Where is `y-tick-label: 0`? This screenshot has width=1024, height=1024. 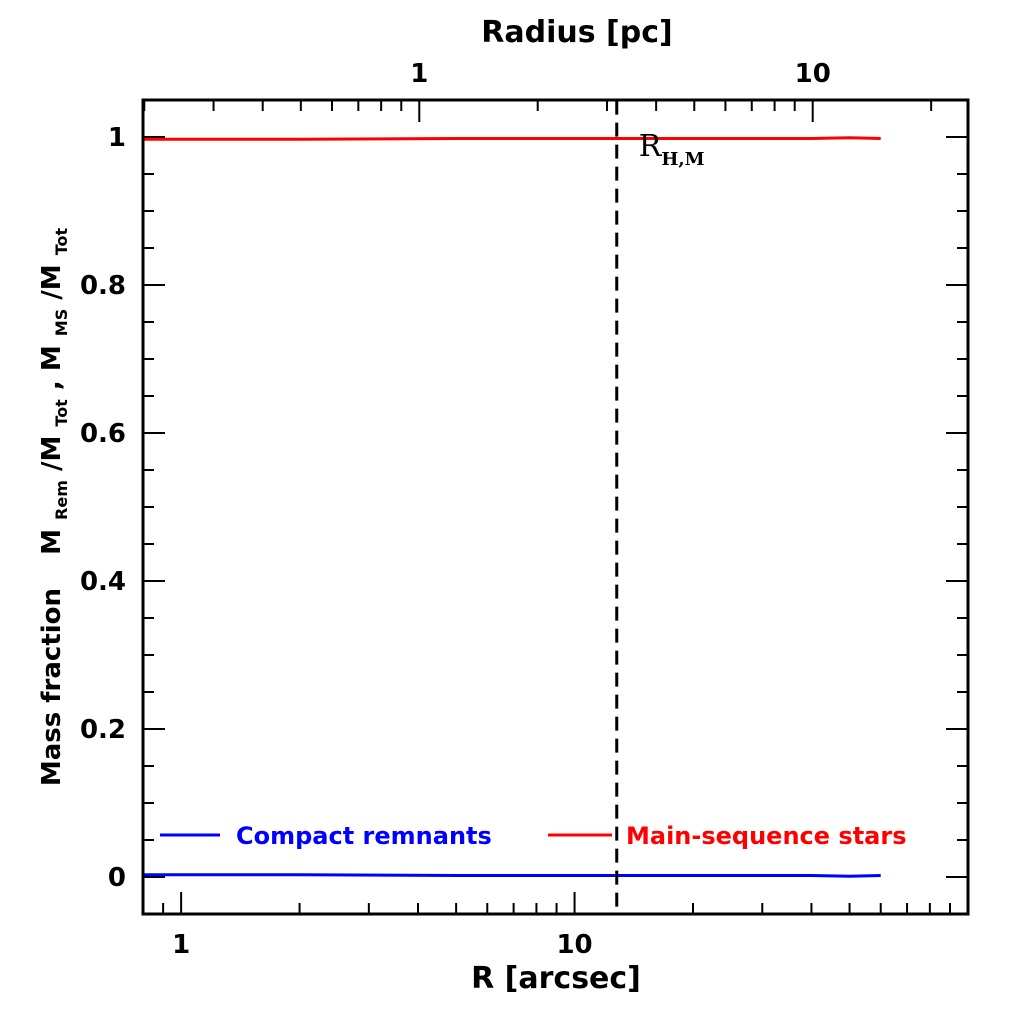 y-tick-label: 0 is located at coordinates (117, 878).